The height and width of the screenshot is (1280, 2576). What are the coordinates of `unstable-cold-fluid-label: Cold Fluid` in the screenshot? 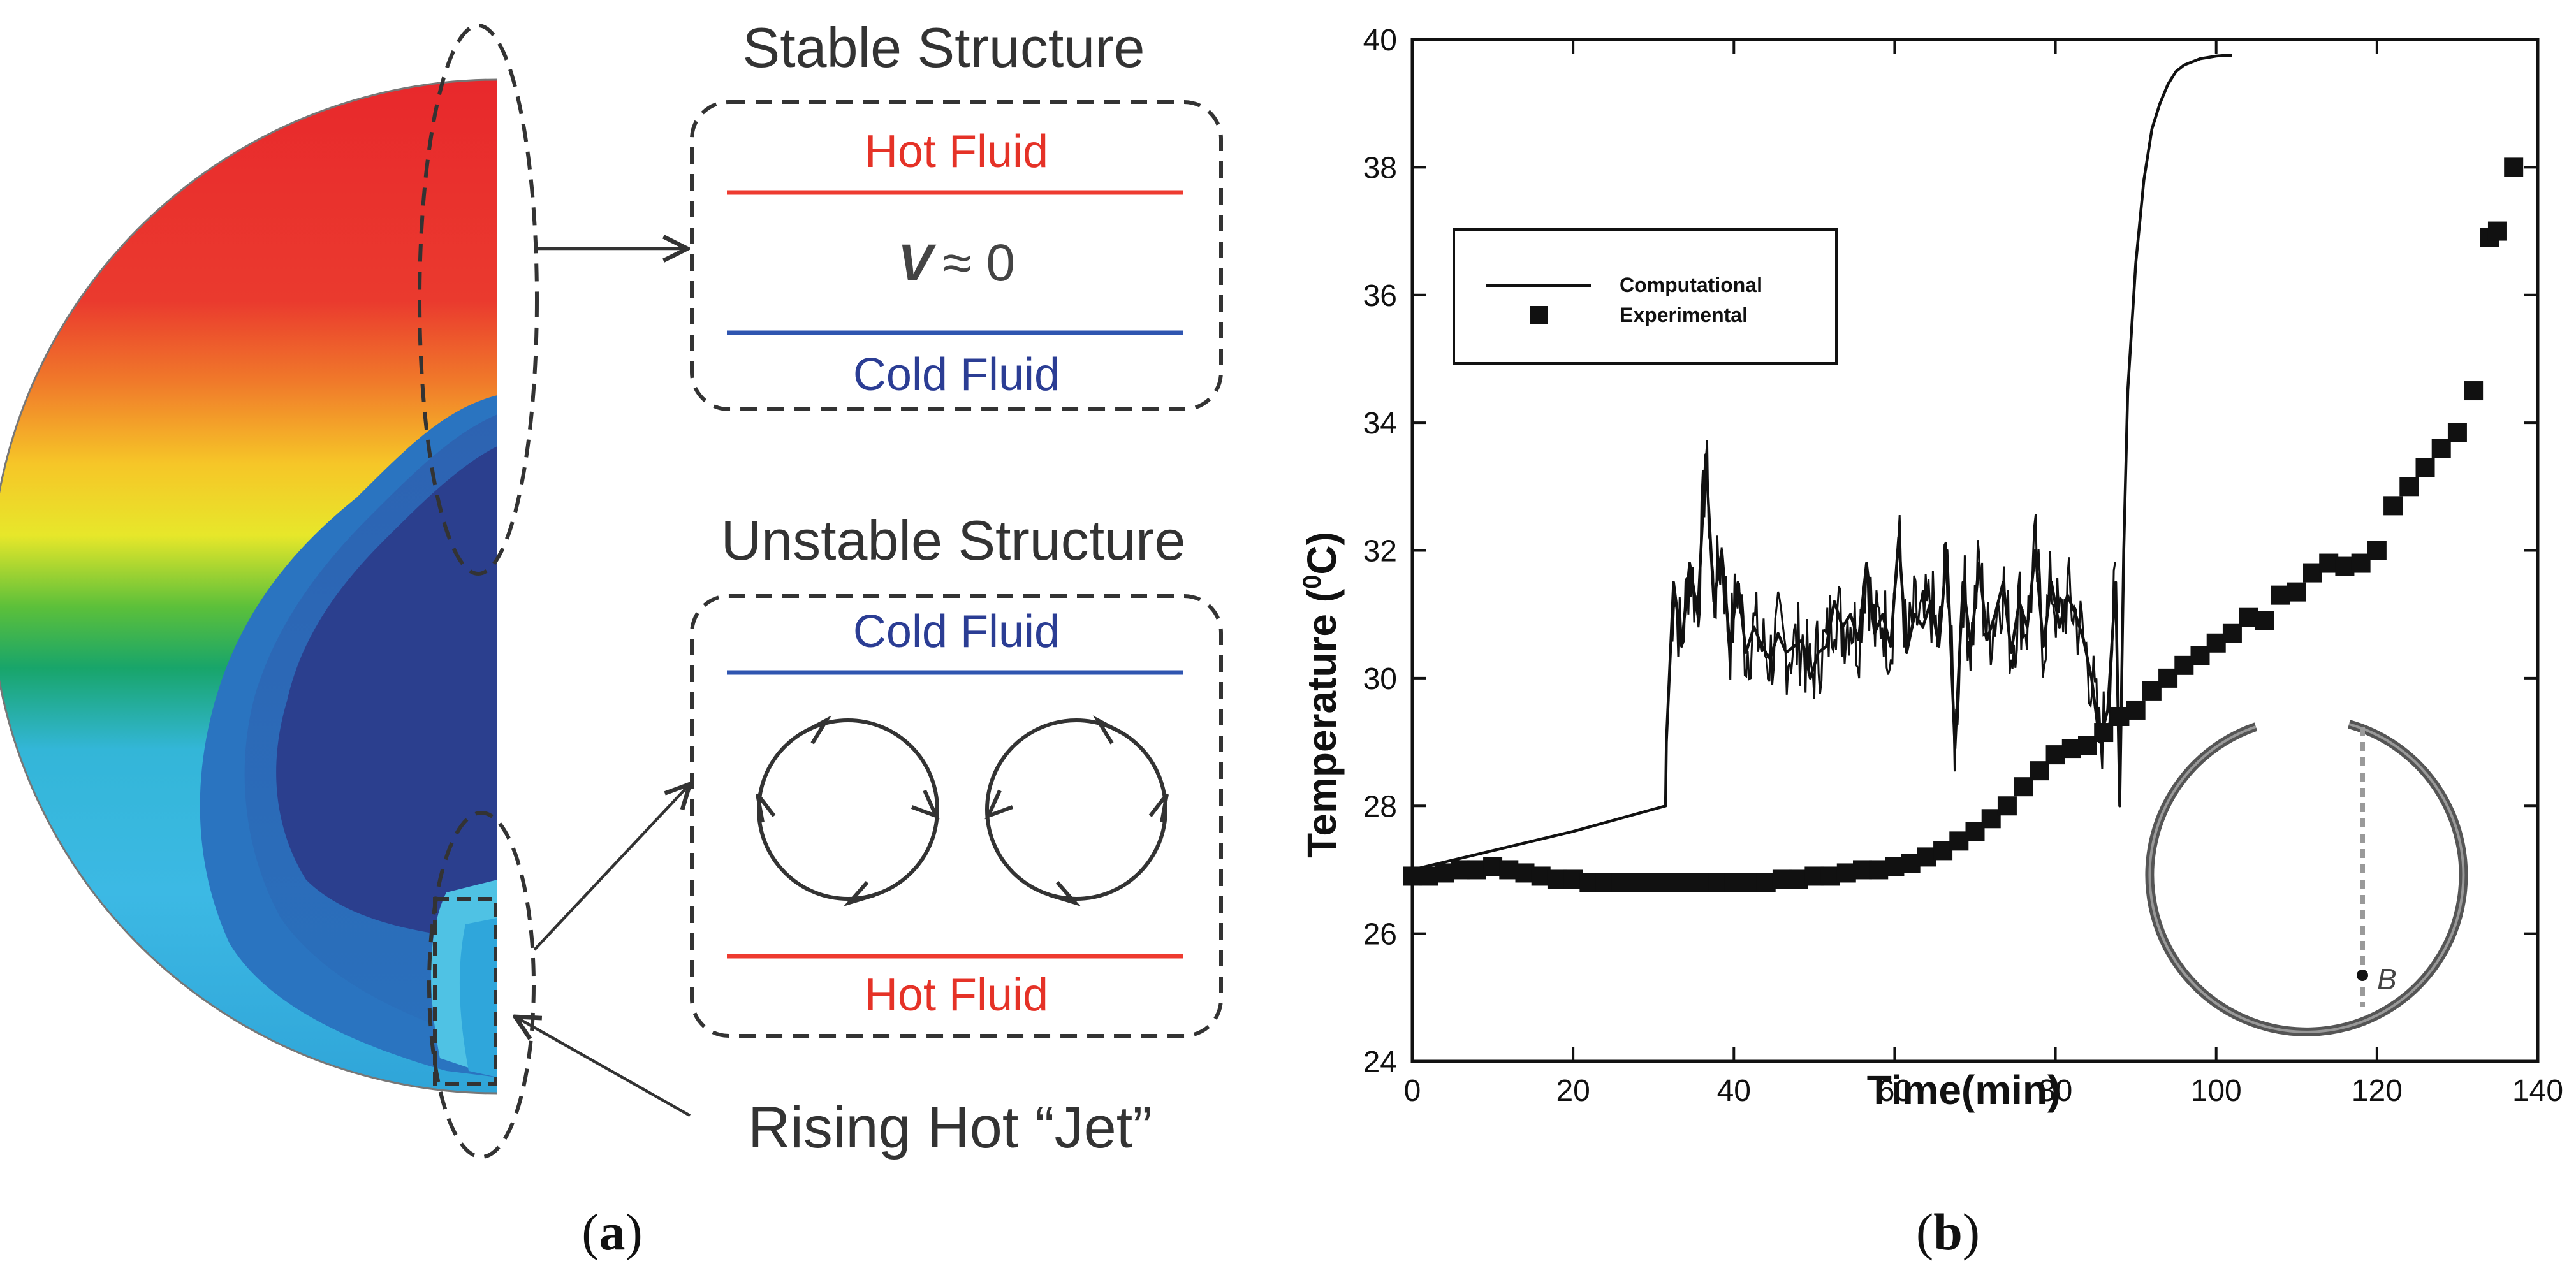 It's located at (957, 631).